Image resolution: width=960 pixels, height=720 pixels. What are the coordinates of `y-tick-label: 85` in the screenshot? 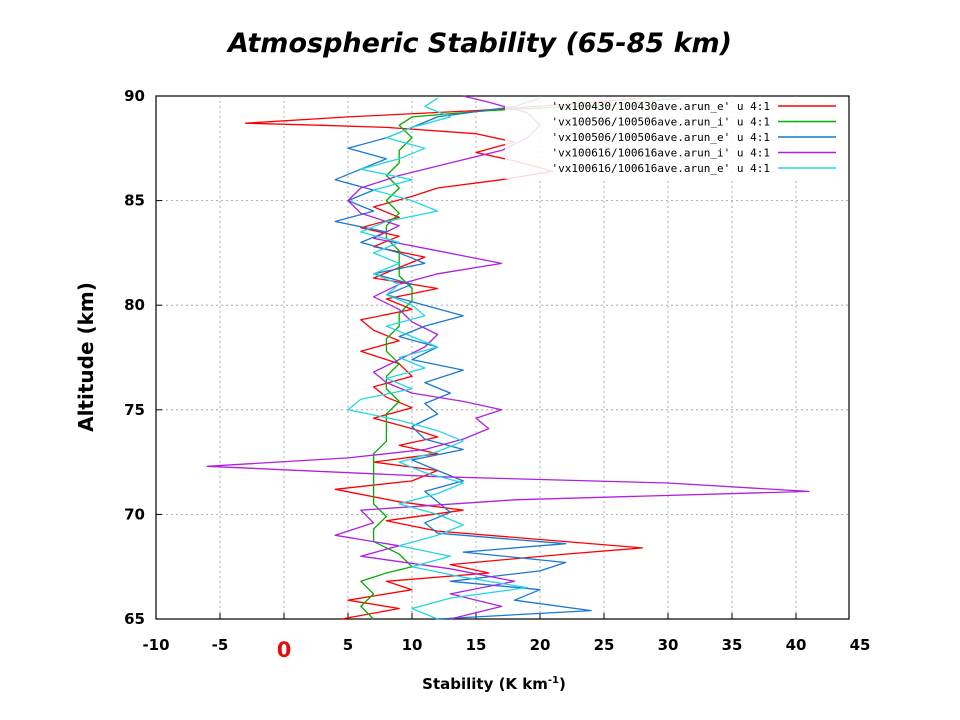 It's located at (134, 201).